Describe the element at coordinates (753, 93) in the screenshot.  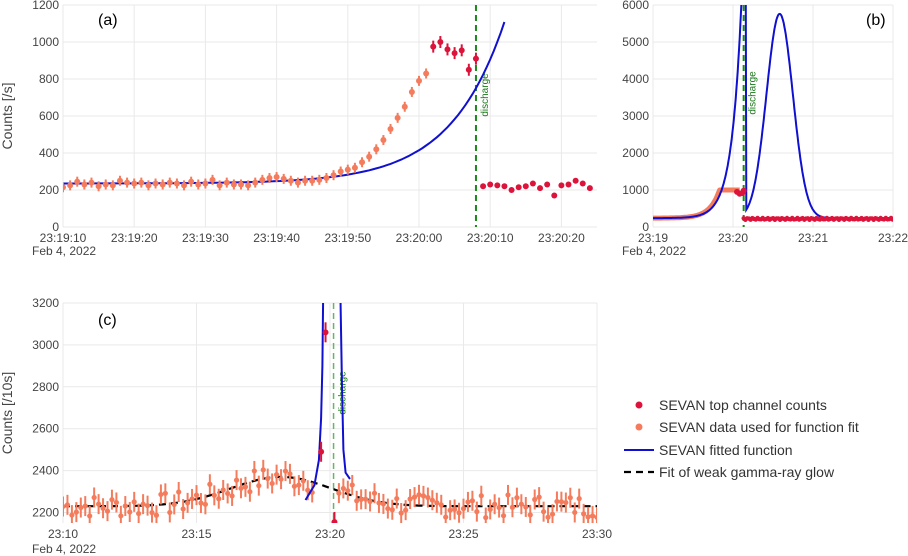
I see `panel-b-discharge-label: discharge` at that location.